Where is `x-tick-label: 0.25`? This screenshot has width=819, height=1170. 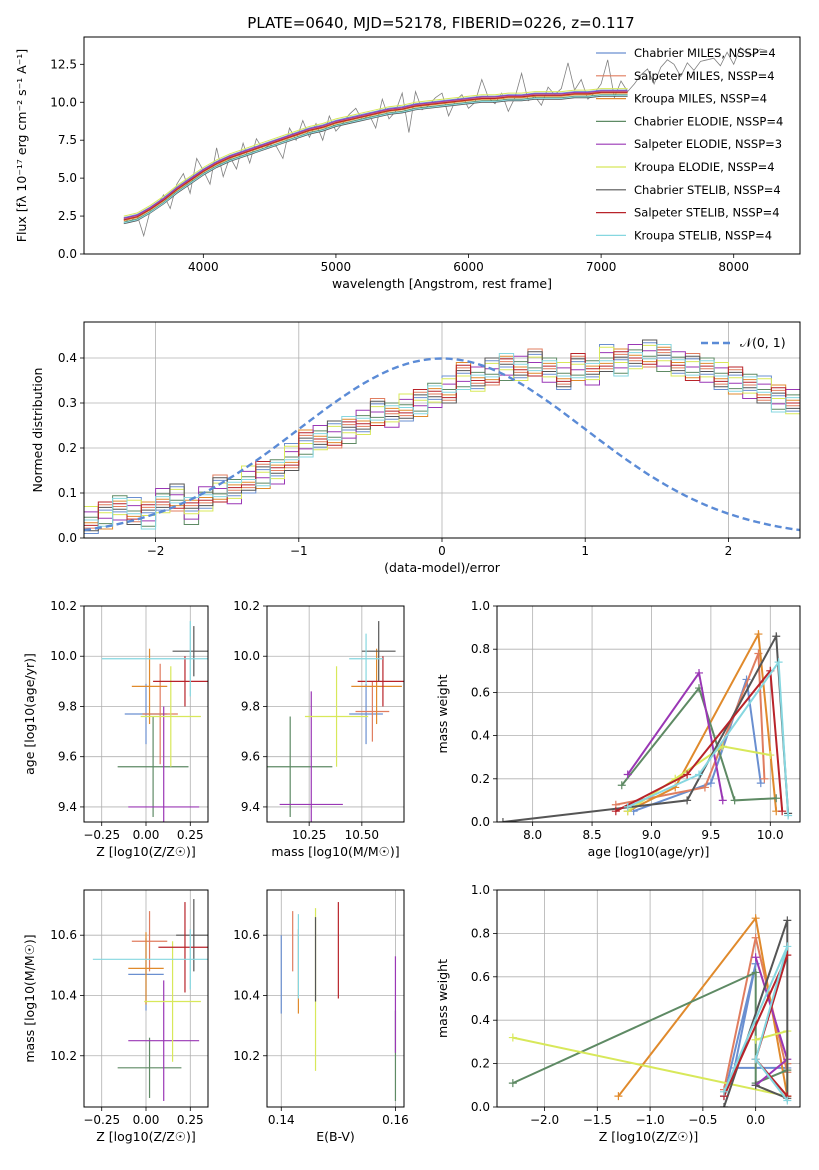 x-tick-label: 0.25 is located at coordinates (190, 835).